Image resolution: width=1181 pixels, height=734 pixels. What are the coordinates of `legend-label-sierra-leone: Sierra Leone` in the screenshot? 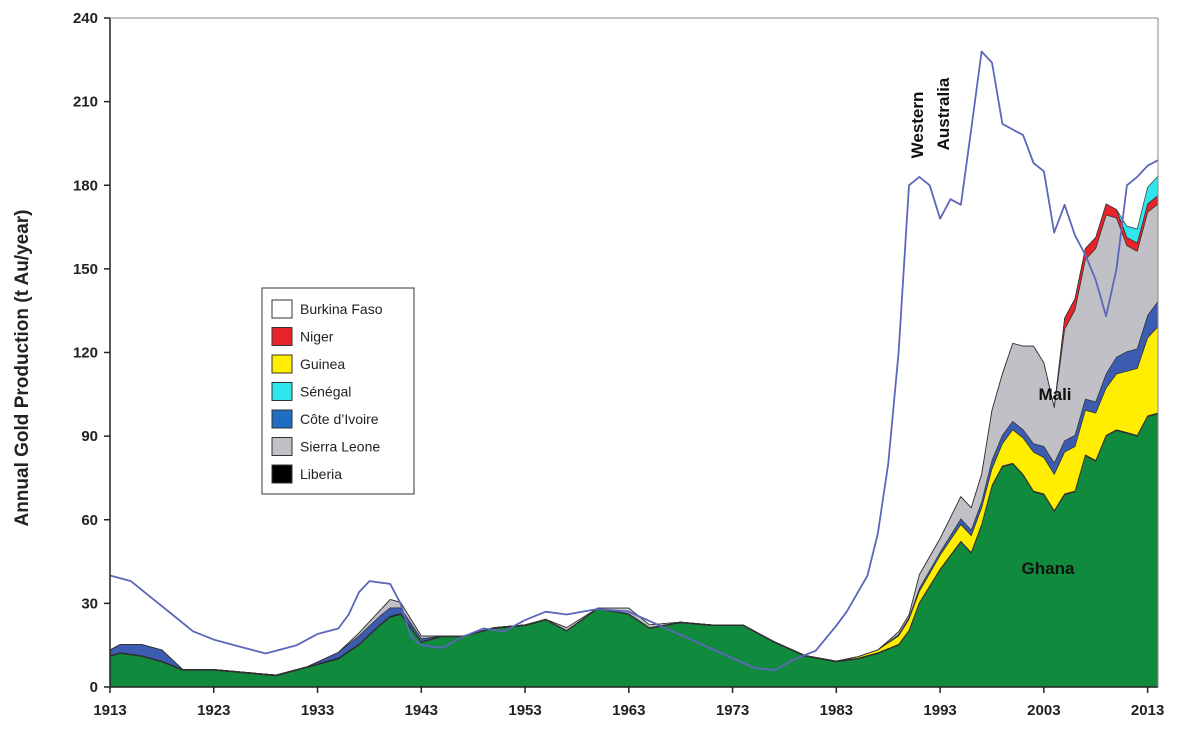 It's located at (340, 447).